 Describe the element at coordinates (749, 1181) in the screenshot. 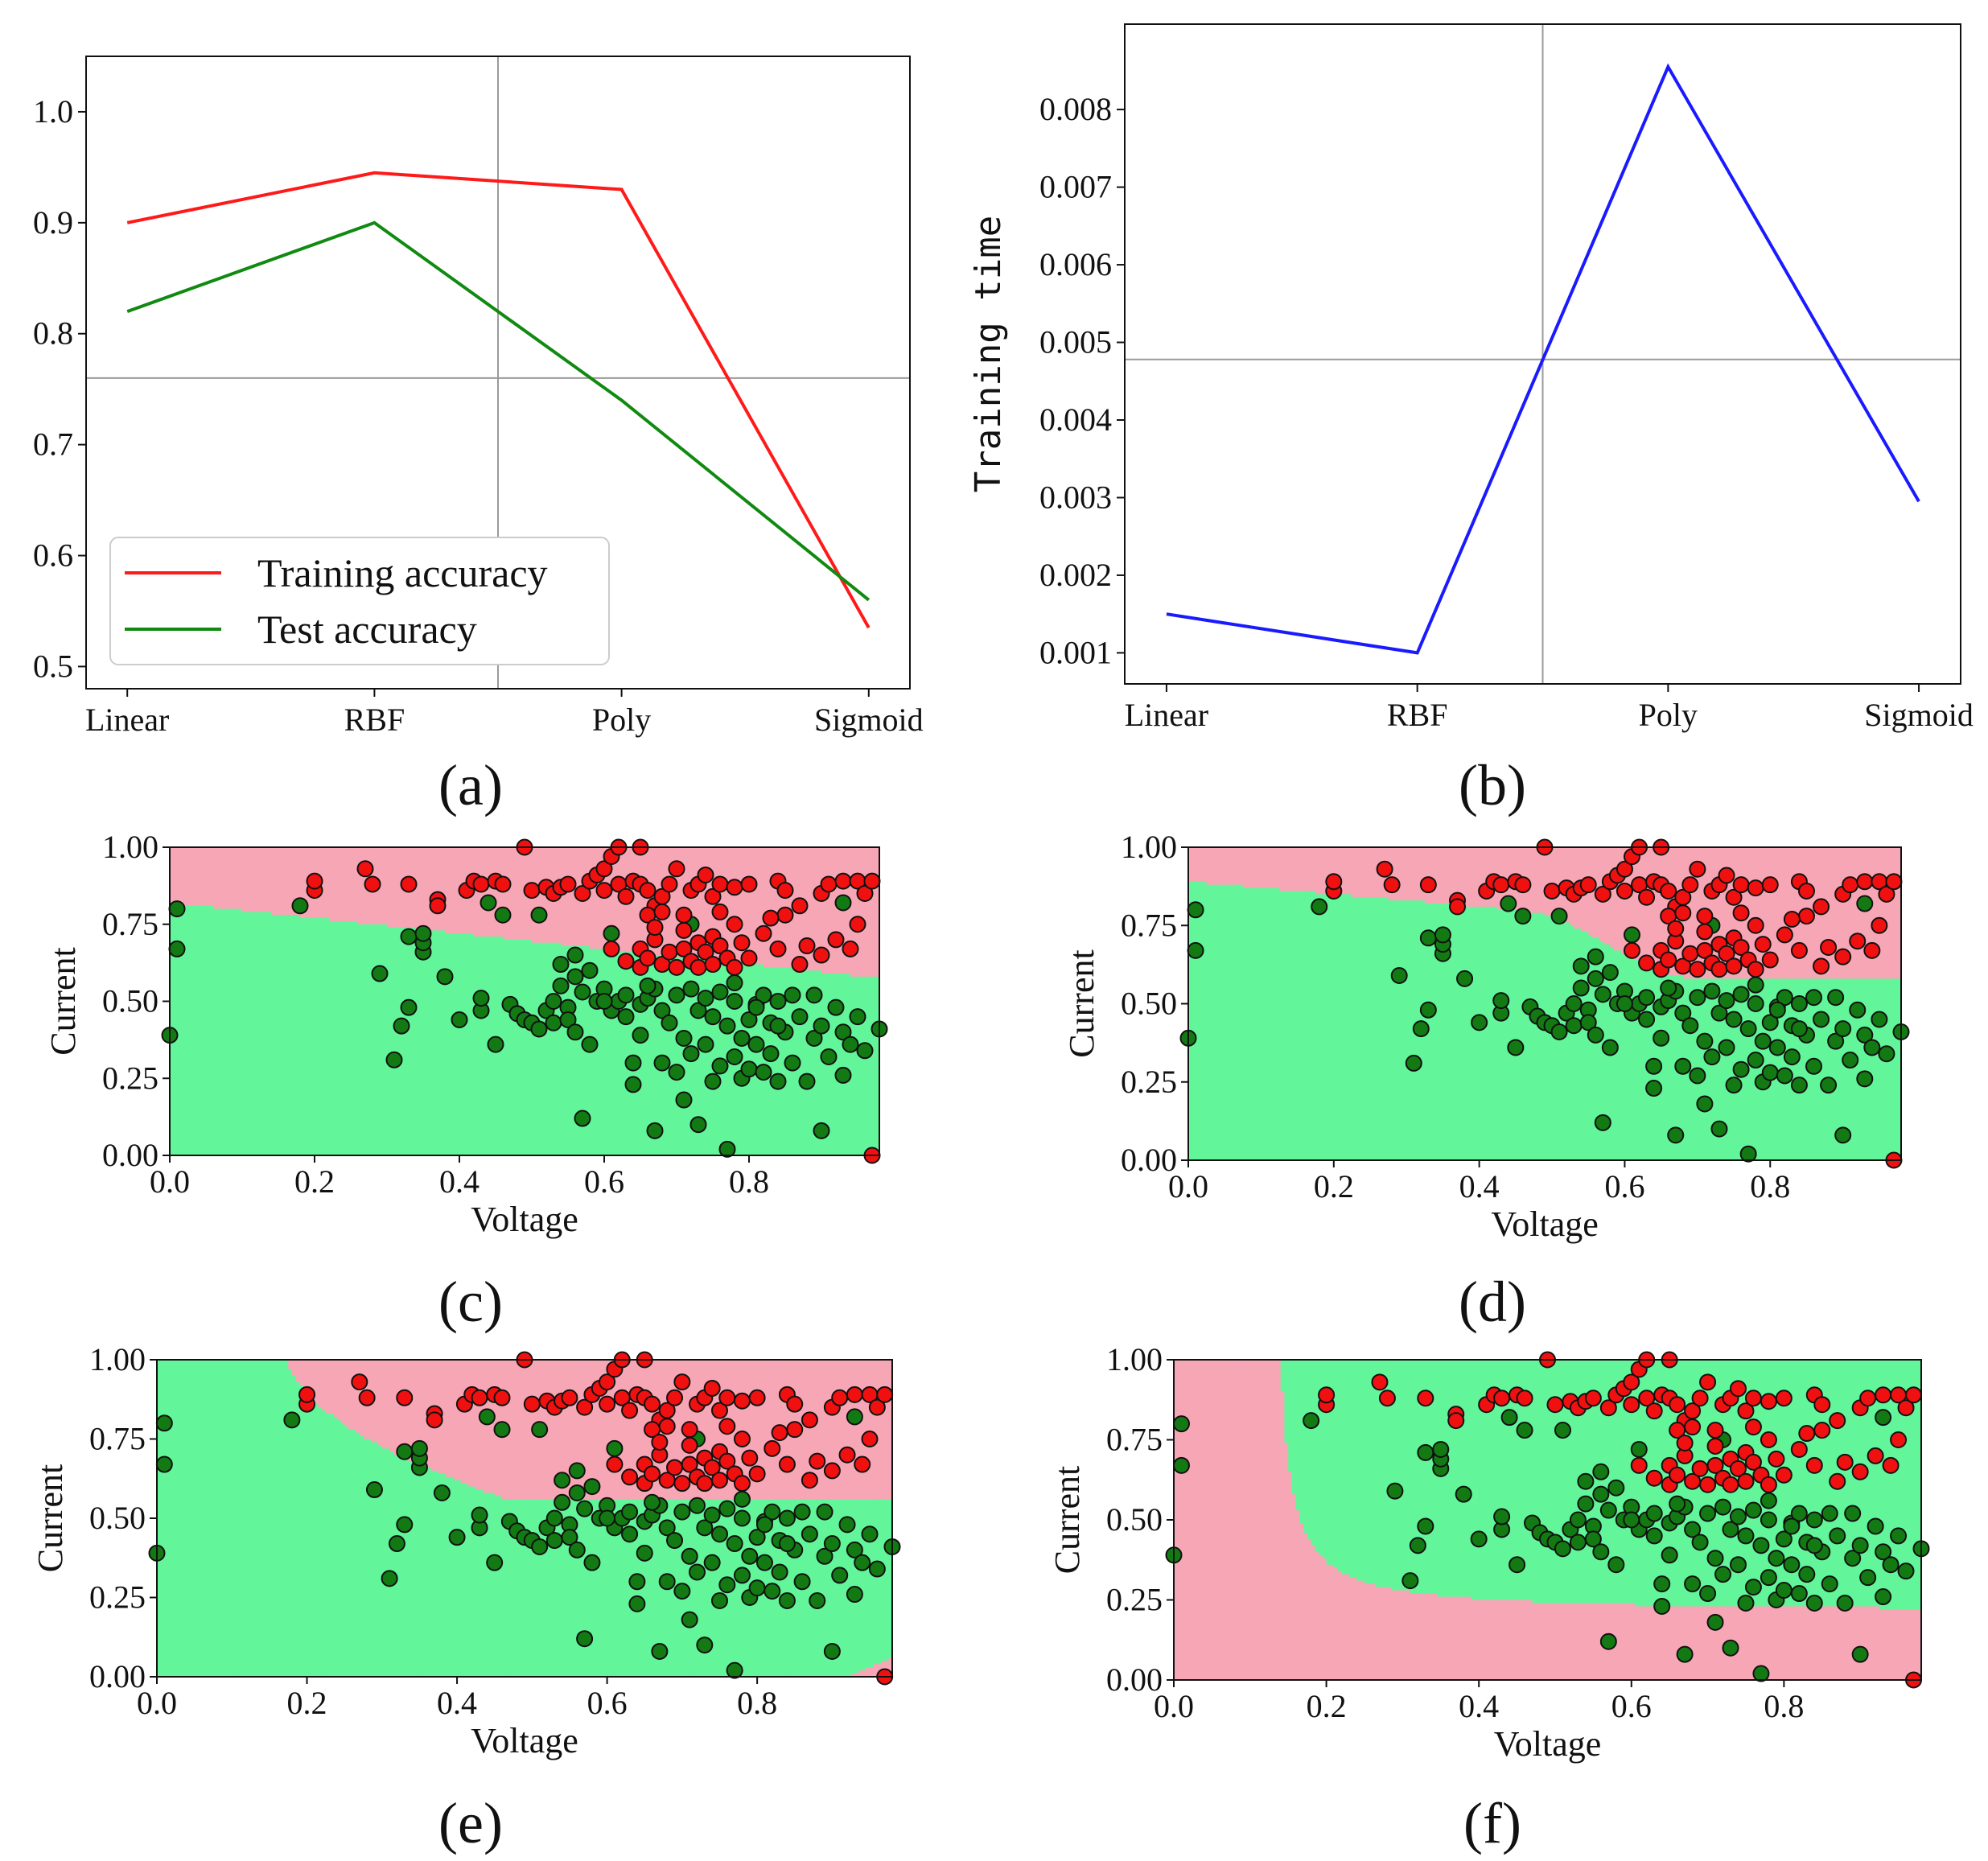

I see `x-tick-label: 0.8` at that location.